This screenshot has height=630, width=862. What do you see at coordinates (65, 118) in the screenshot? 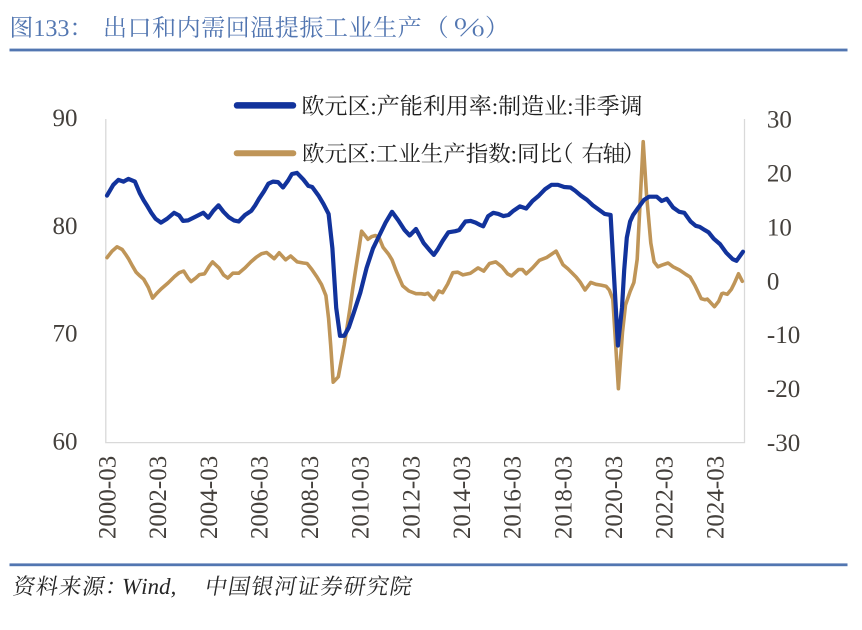
I see `svg-text: 90` at bounding box center [65, 118].